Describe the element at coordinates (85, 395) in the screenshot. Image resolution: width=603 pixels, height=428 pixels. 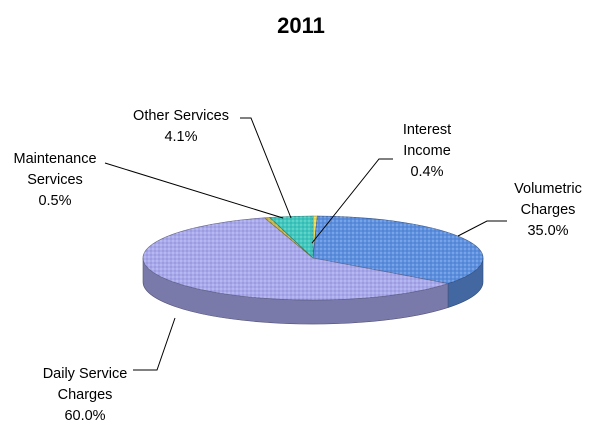
I see `slice-label-2: Daily Service Charges 60.0%` at that location.